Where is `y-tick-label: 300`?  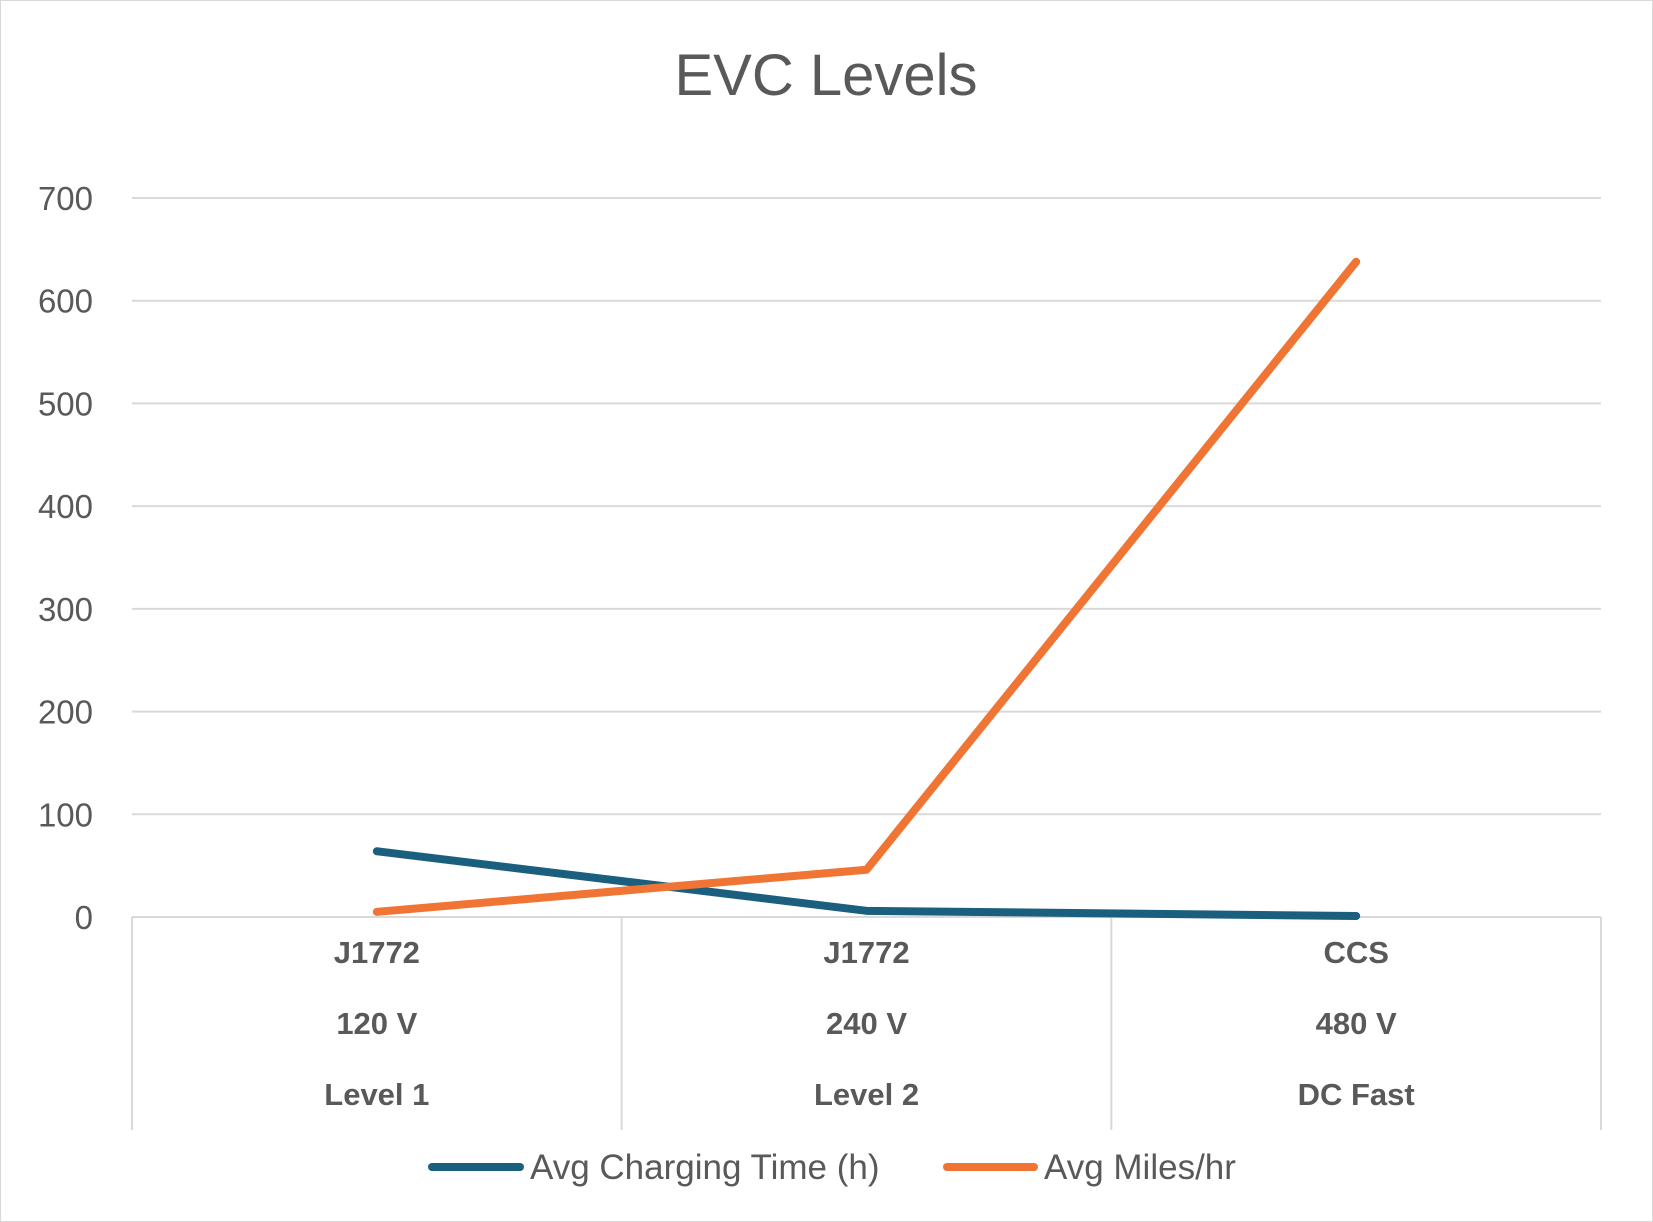 y-tick-label: 300 is located at coordinates (65, 609).